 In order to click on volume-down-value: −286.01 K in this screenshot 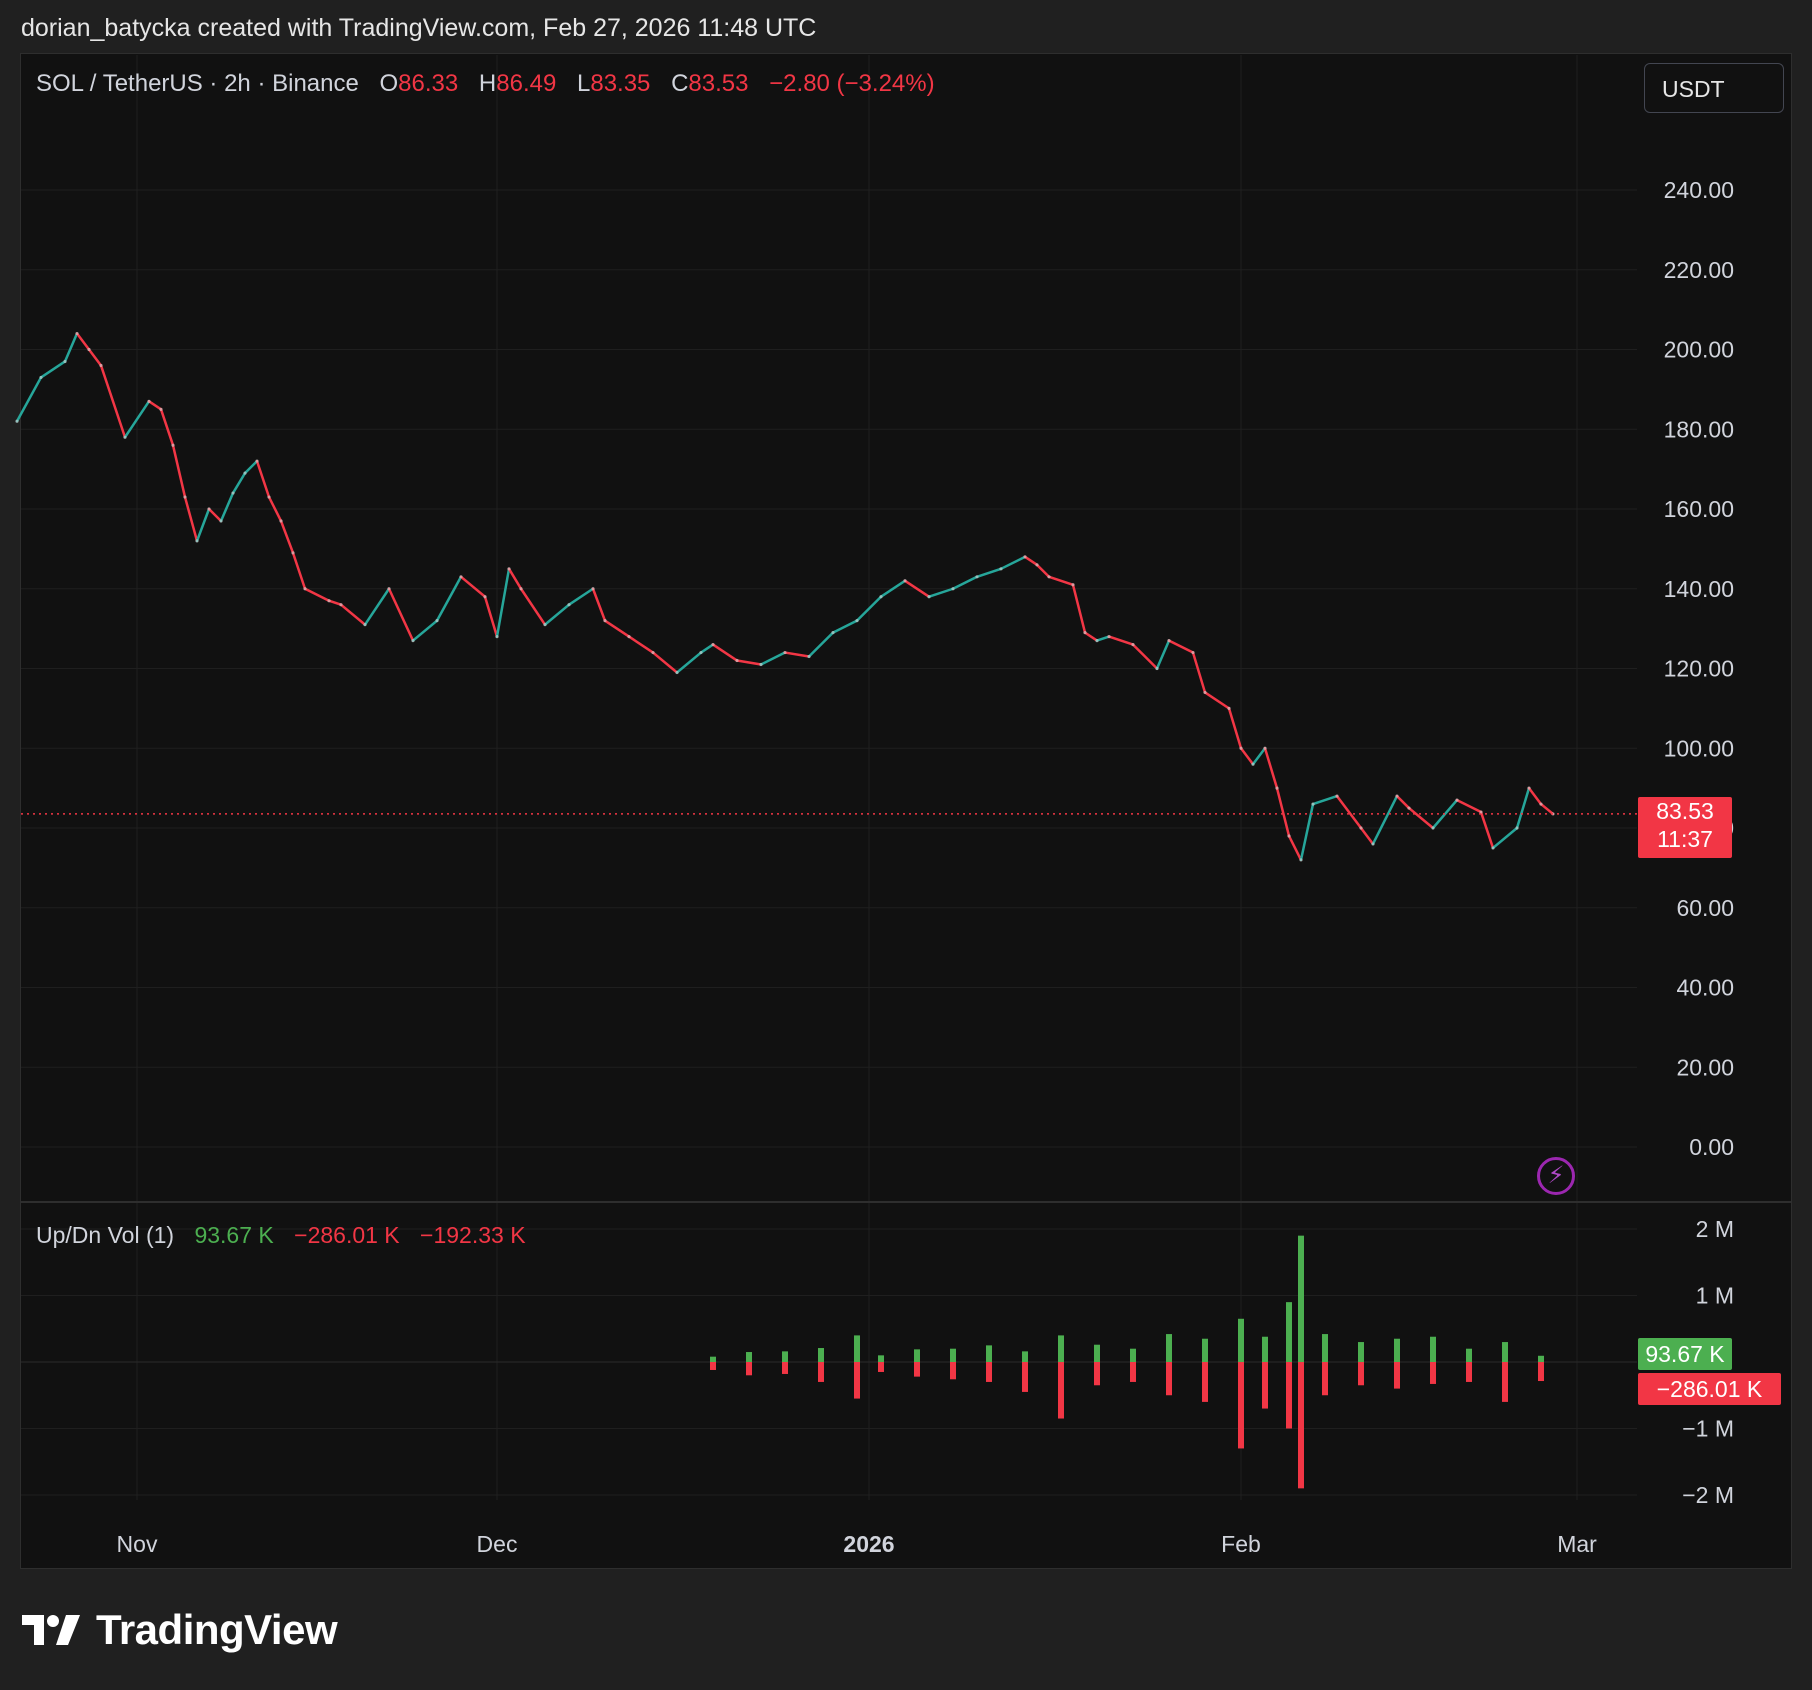, I will do `click(347, 1235)`.